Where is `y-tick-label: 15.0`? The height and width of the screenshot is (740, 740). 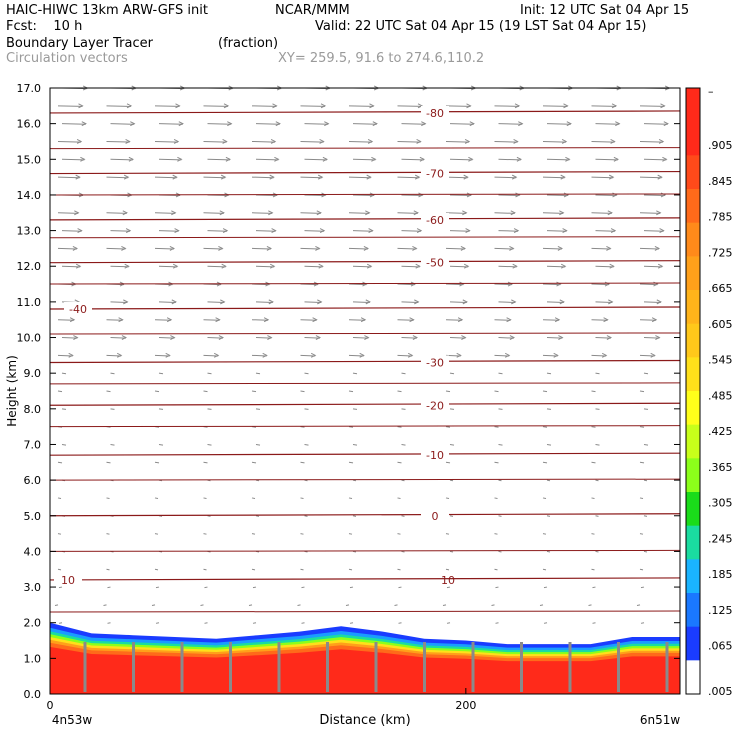 y-tick-label: 15.0 is located at coordinates (29, 159).